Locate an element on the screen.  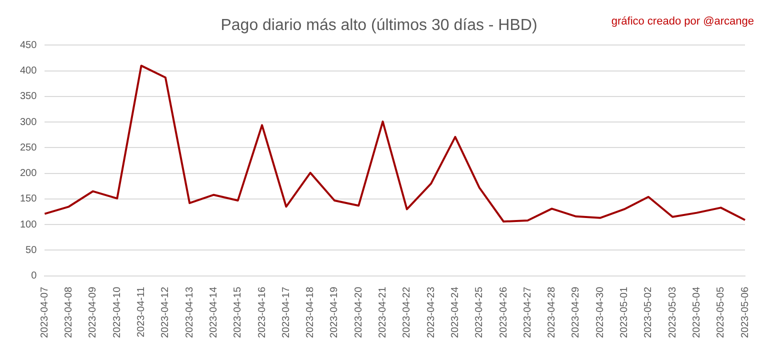
y-tick-label: 450 is located at coordinates (29, 45).